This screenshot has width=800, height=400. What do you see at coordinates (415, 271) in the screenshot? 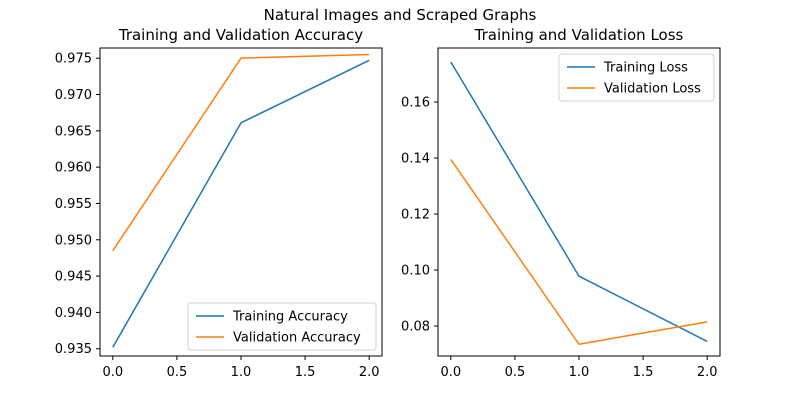
I see `y-tick-label: 0.10` at bounding box center [415, 271].